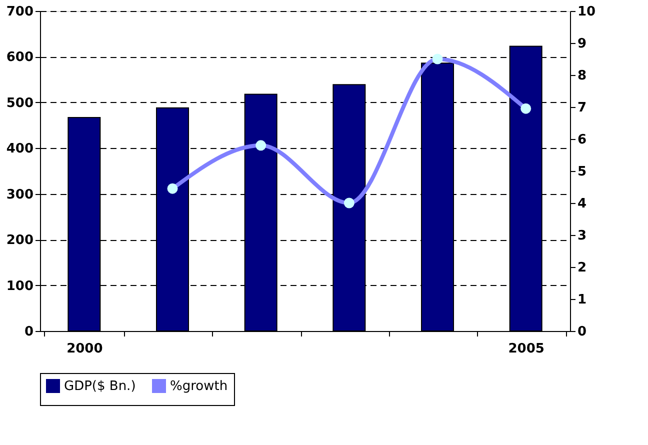 Image resolution: width=648 pixels, height=445 pixels. I want to click on x-tick-label: 2005, so click(526, 349).